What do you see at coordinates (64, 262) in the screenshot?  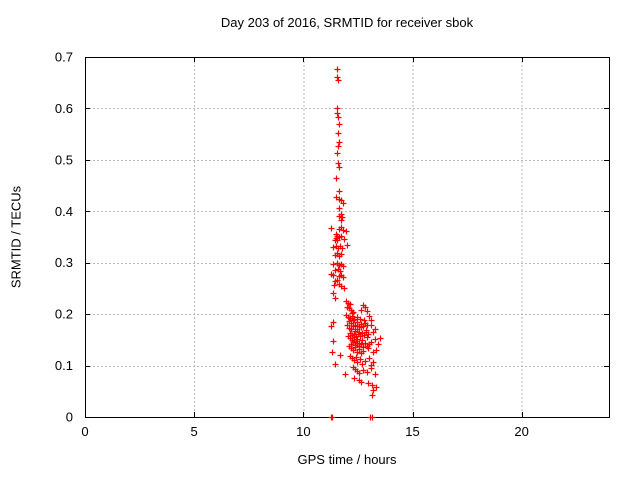 I see `y-tick-label: 0.3` at bounding box center [64, 262].